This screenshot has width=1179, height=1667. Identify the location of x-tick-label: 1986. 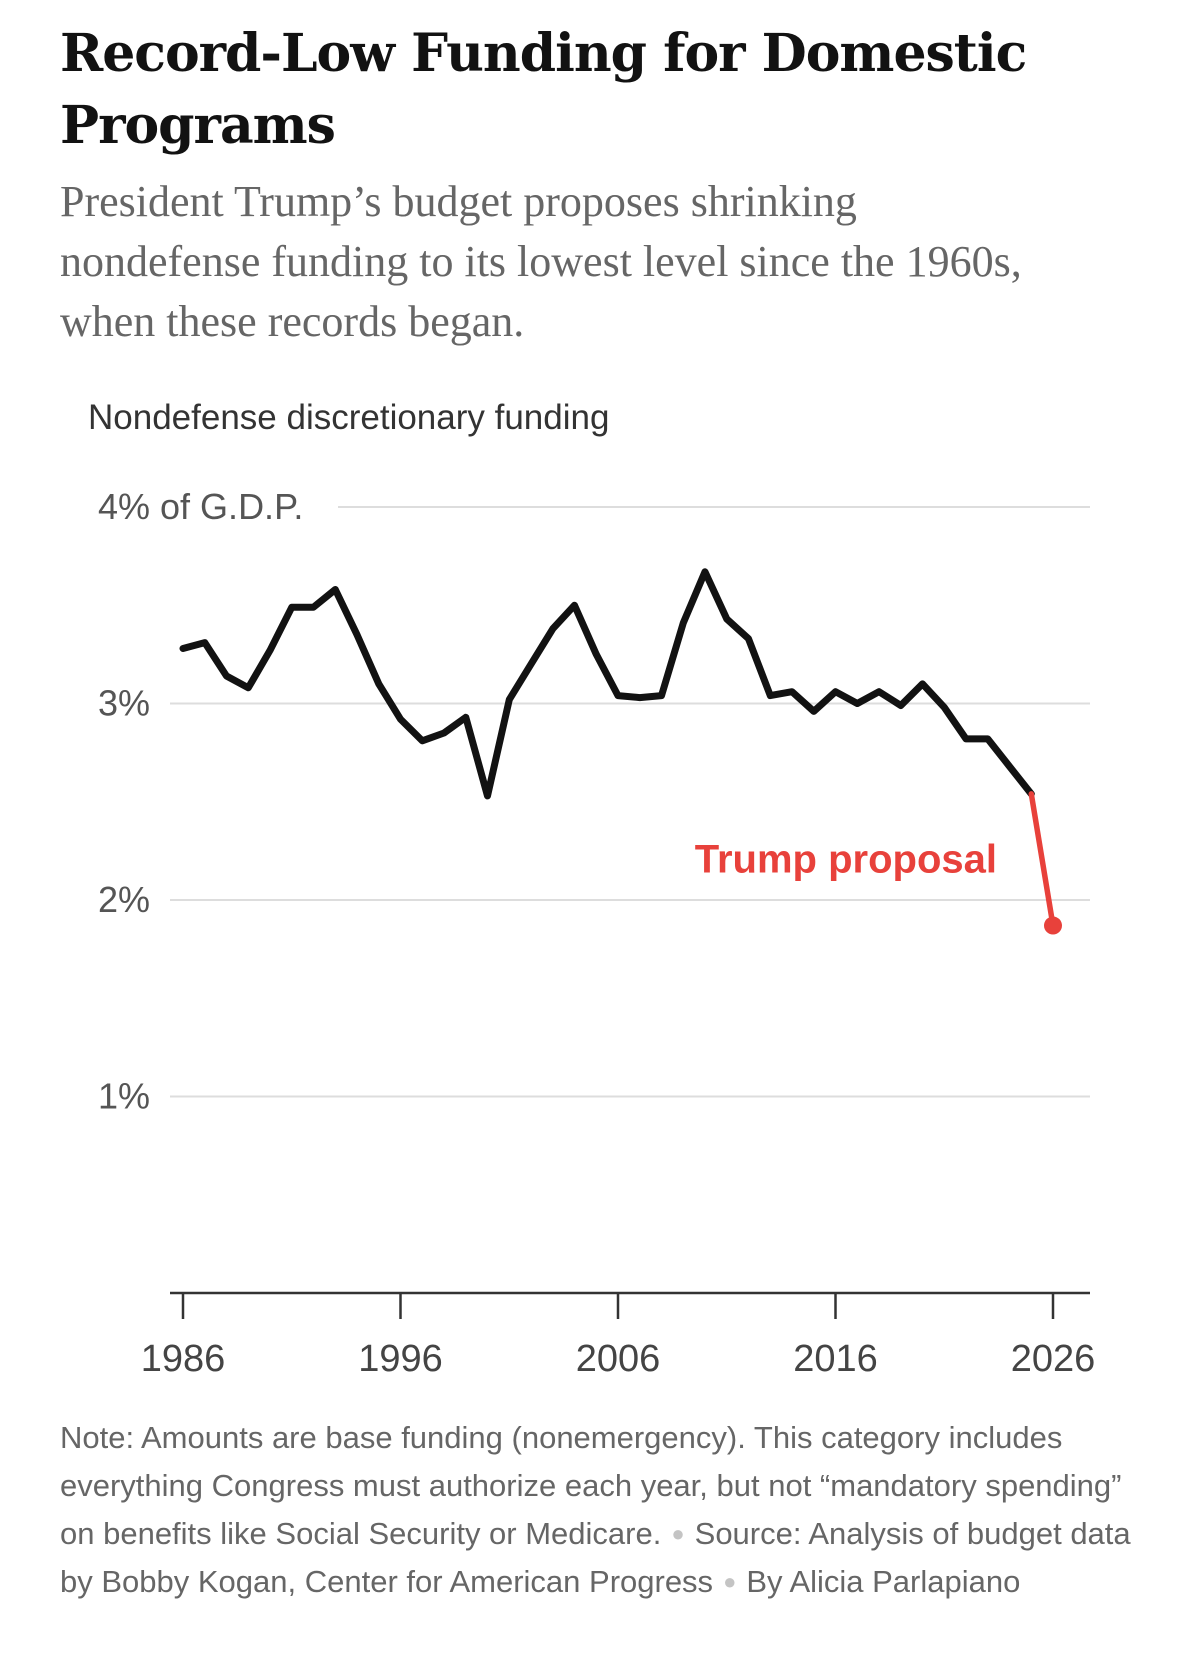
(183, 1359).